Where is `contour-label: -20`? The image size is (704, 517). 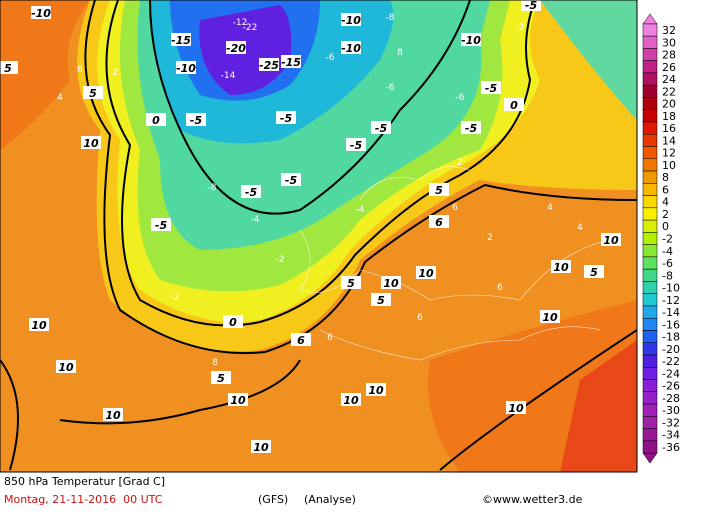
contour-label: -20 is located at coordinates (236, 48).